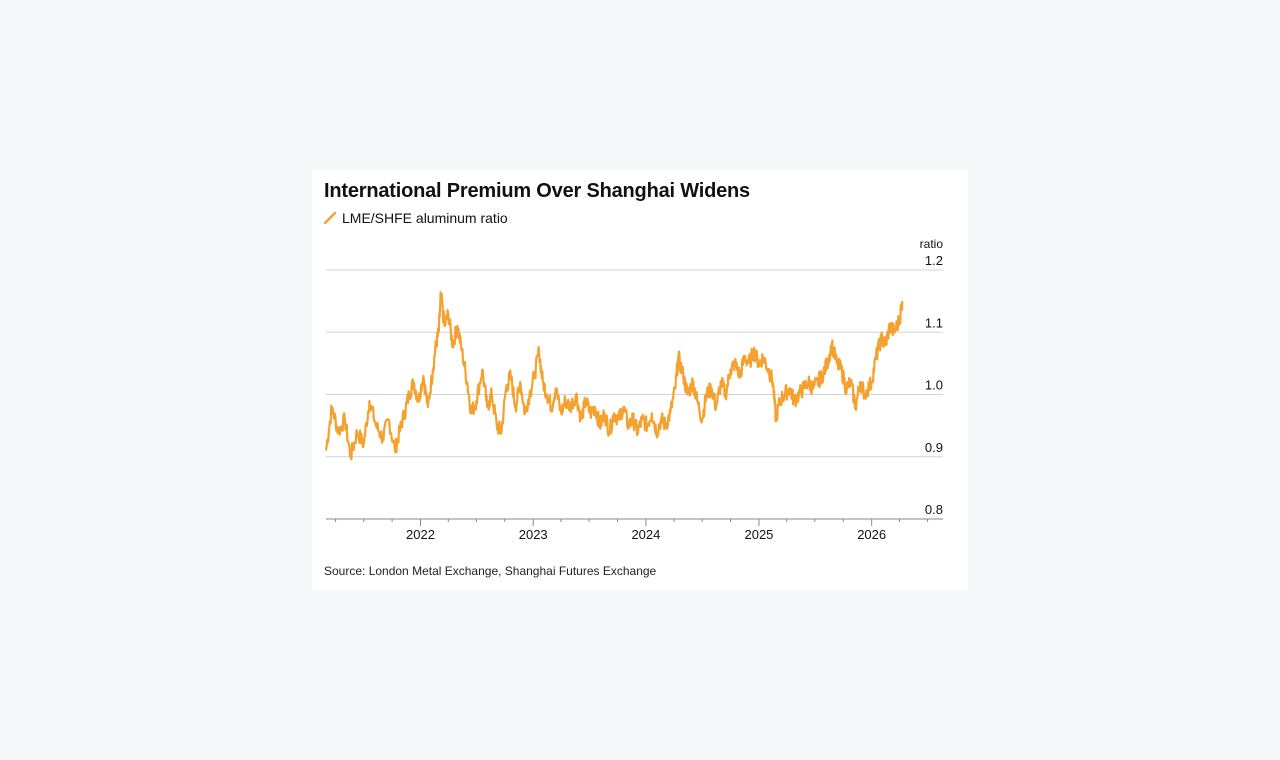  What do you see at coordinates (758, 534) in the screenshot?
I see `x-tick-label: 2025` at bounding box center [758, 534].